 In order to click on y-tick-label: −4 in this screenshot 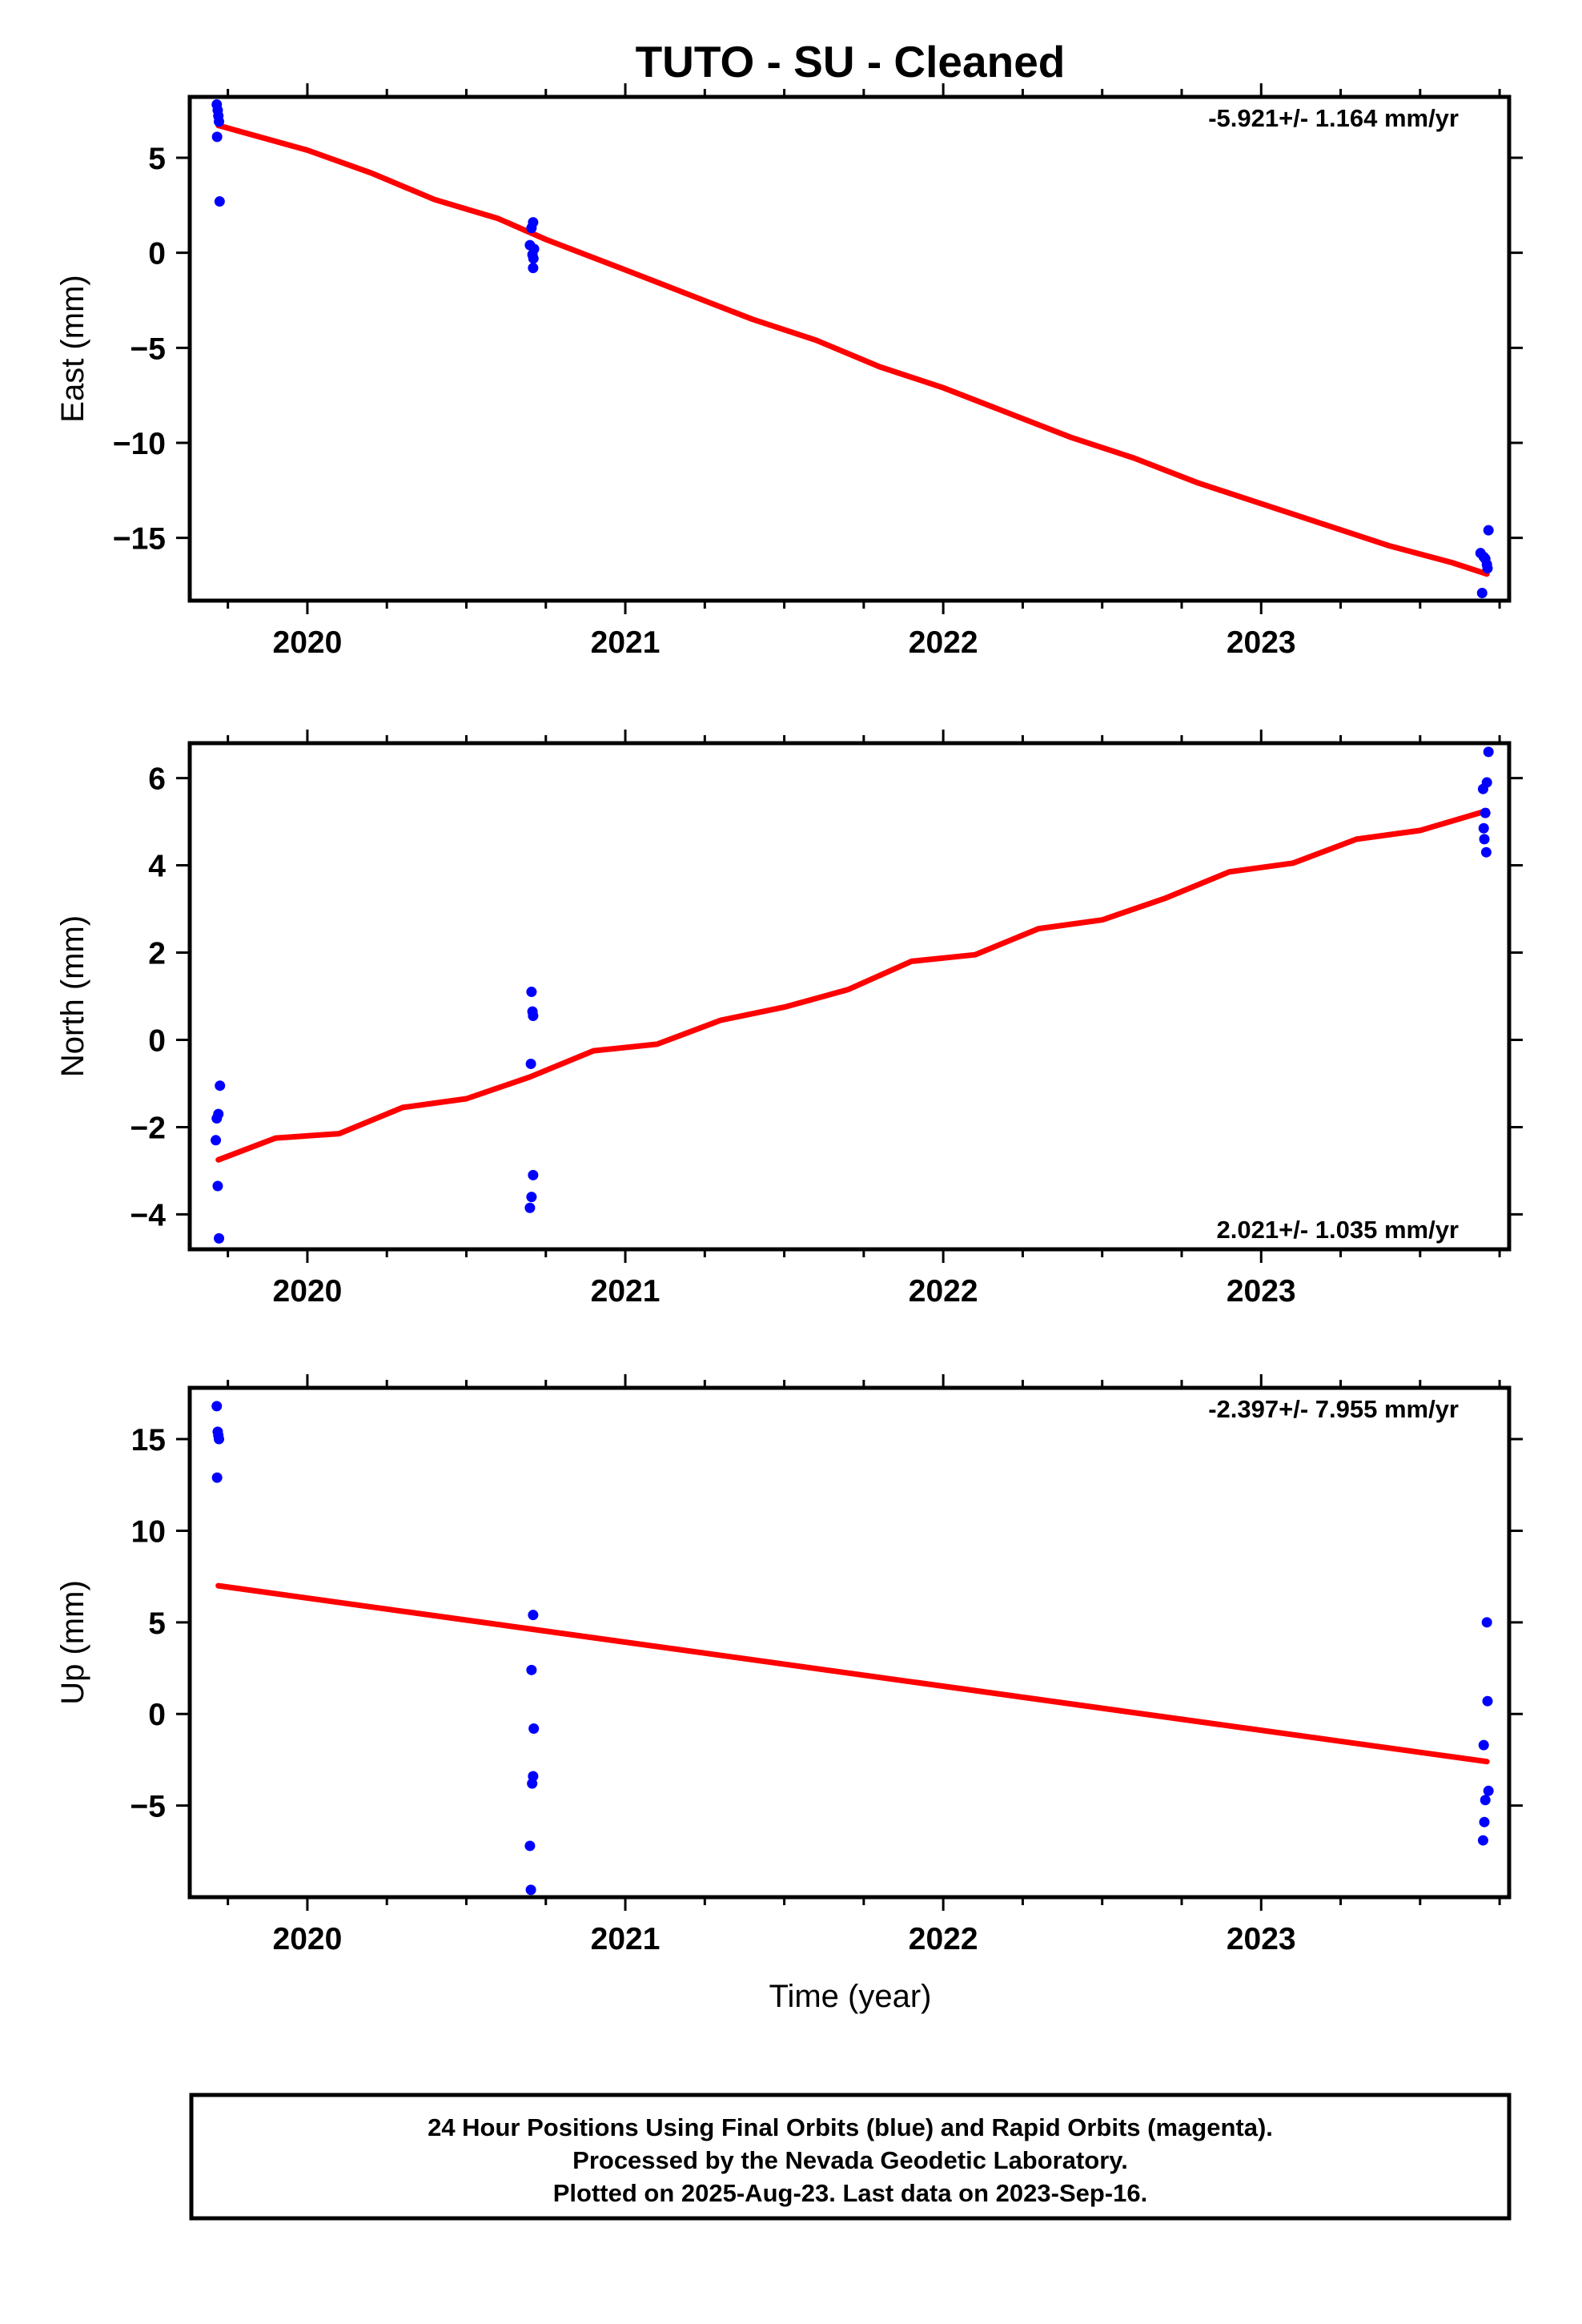, I will do `click(148, 1215)`.